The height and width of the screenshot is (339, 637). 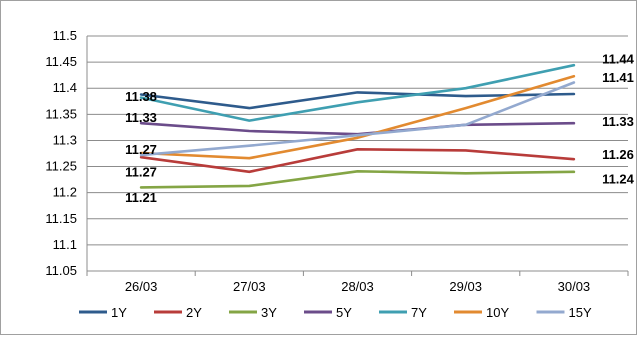 I want to click on y-tick-label: 11.2, so click(x=65, y=192).